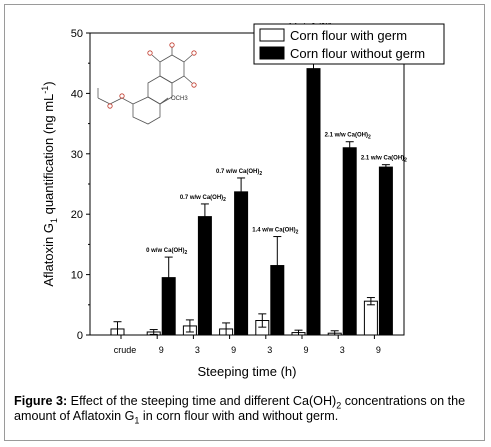 The width and height of the screenshot is (491, 447). I want to click on legend-swatch-with-germ, so click(272, 35).